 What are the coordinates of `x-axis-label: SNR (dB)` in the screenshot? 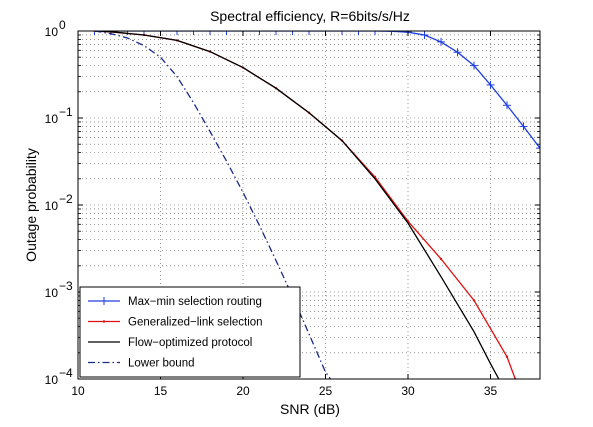 It's located at (310, 409).